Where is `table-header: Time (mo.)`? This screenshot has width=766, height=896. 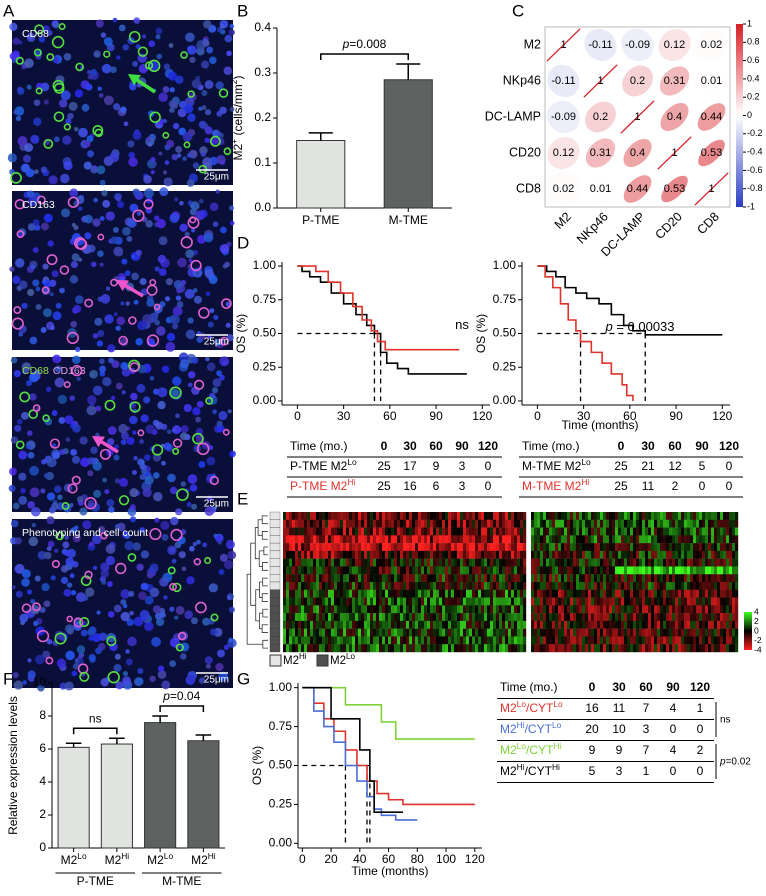
table-header: Time (mo.) is located at coordinates (551, 446).